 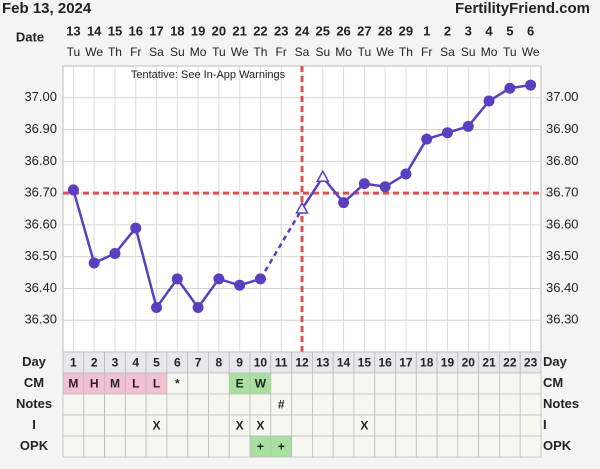 I want to click on brand: FertilityFriend.com, so click(x=522, y=8).